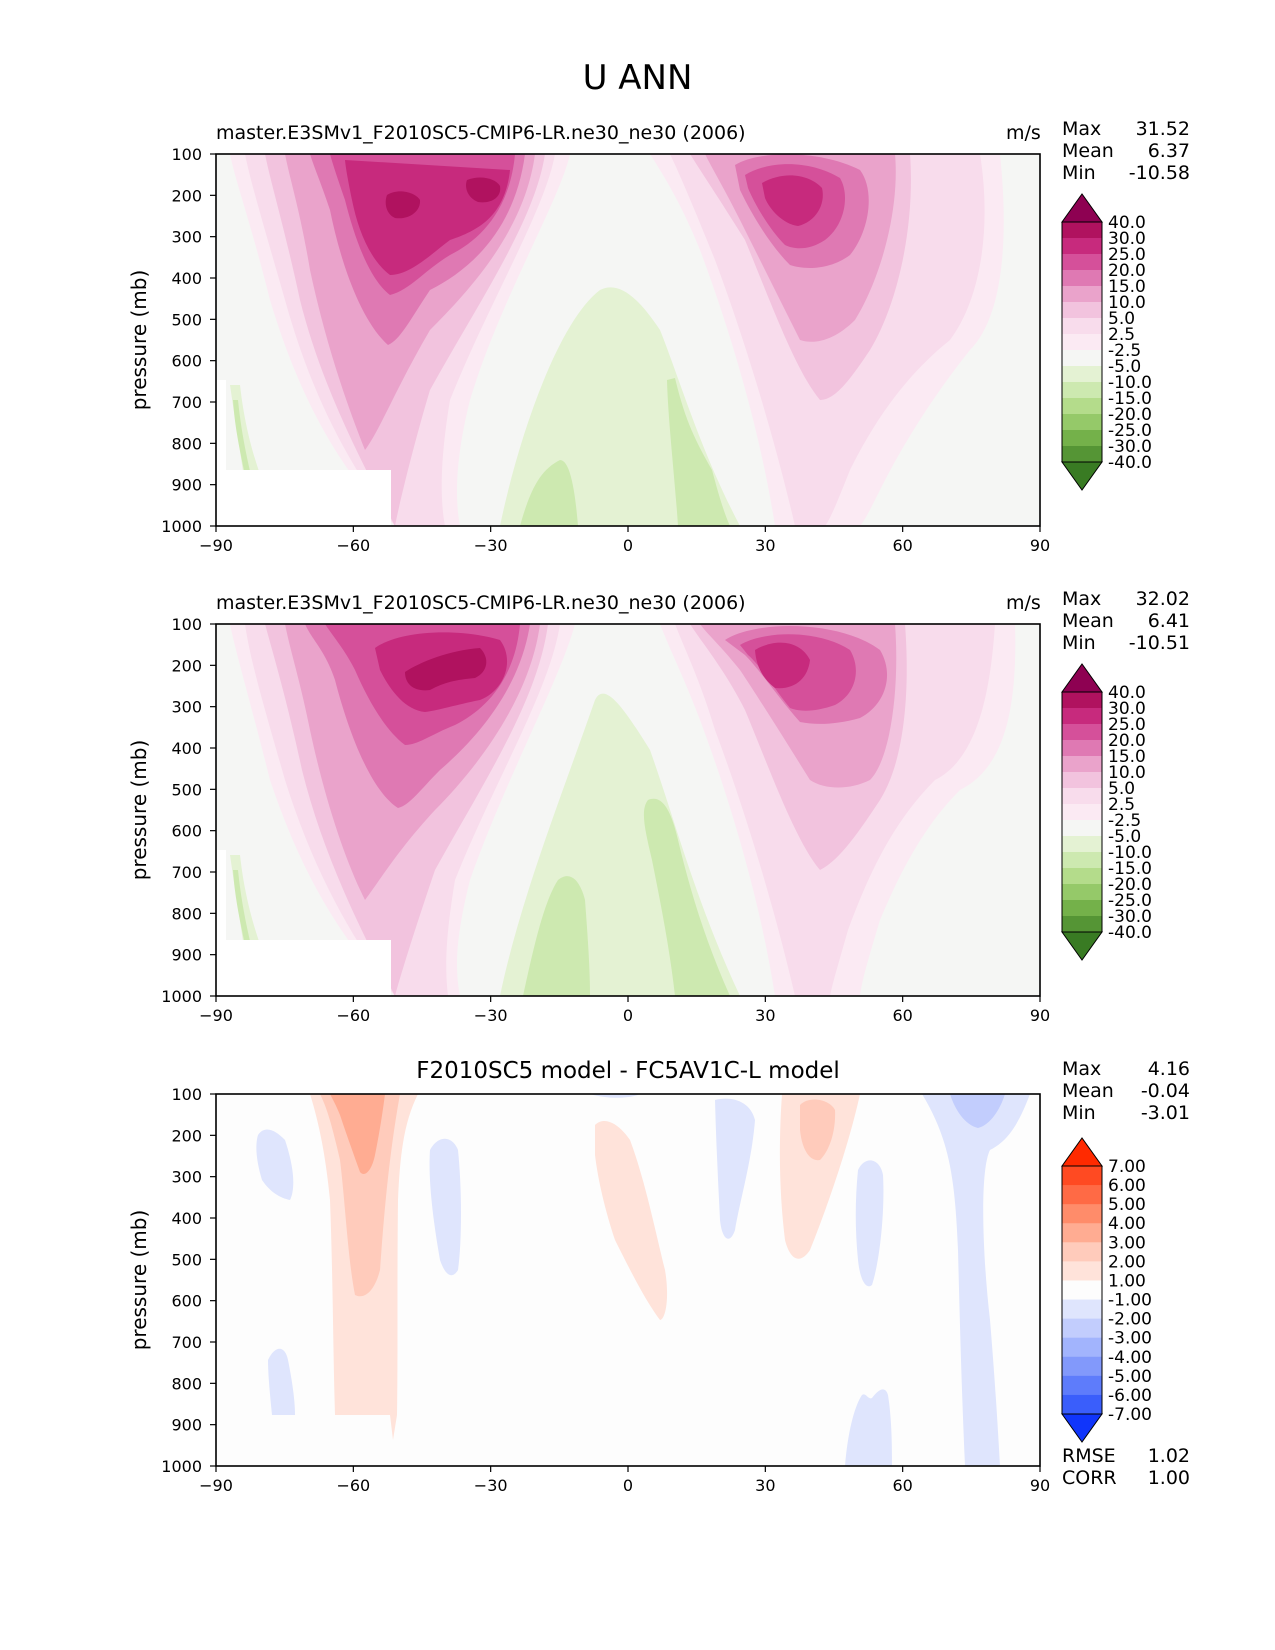  I want to click on colorbar-extend-top, so click(1082, 678).